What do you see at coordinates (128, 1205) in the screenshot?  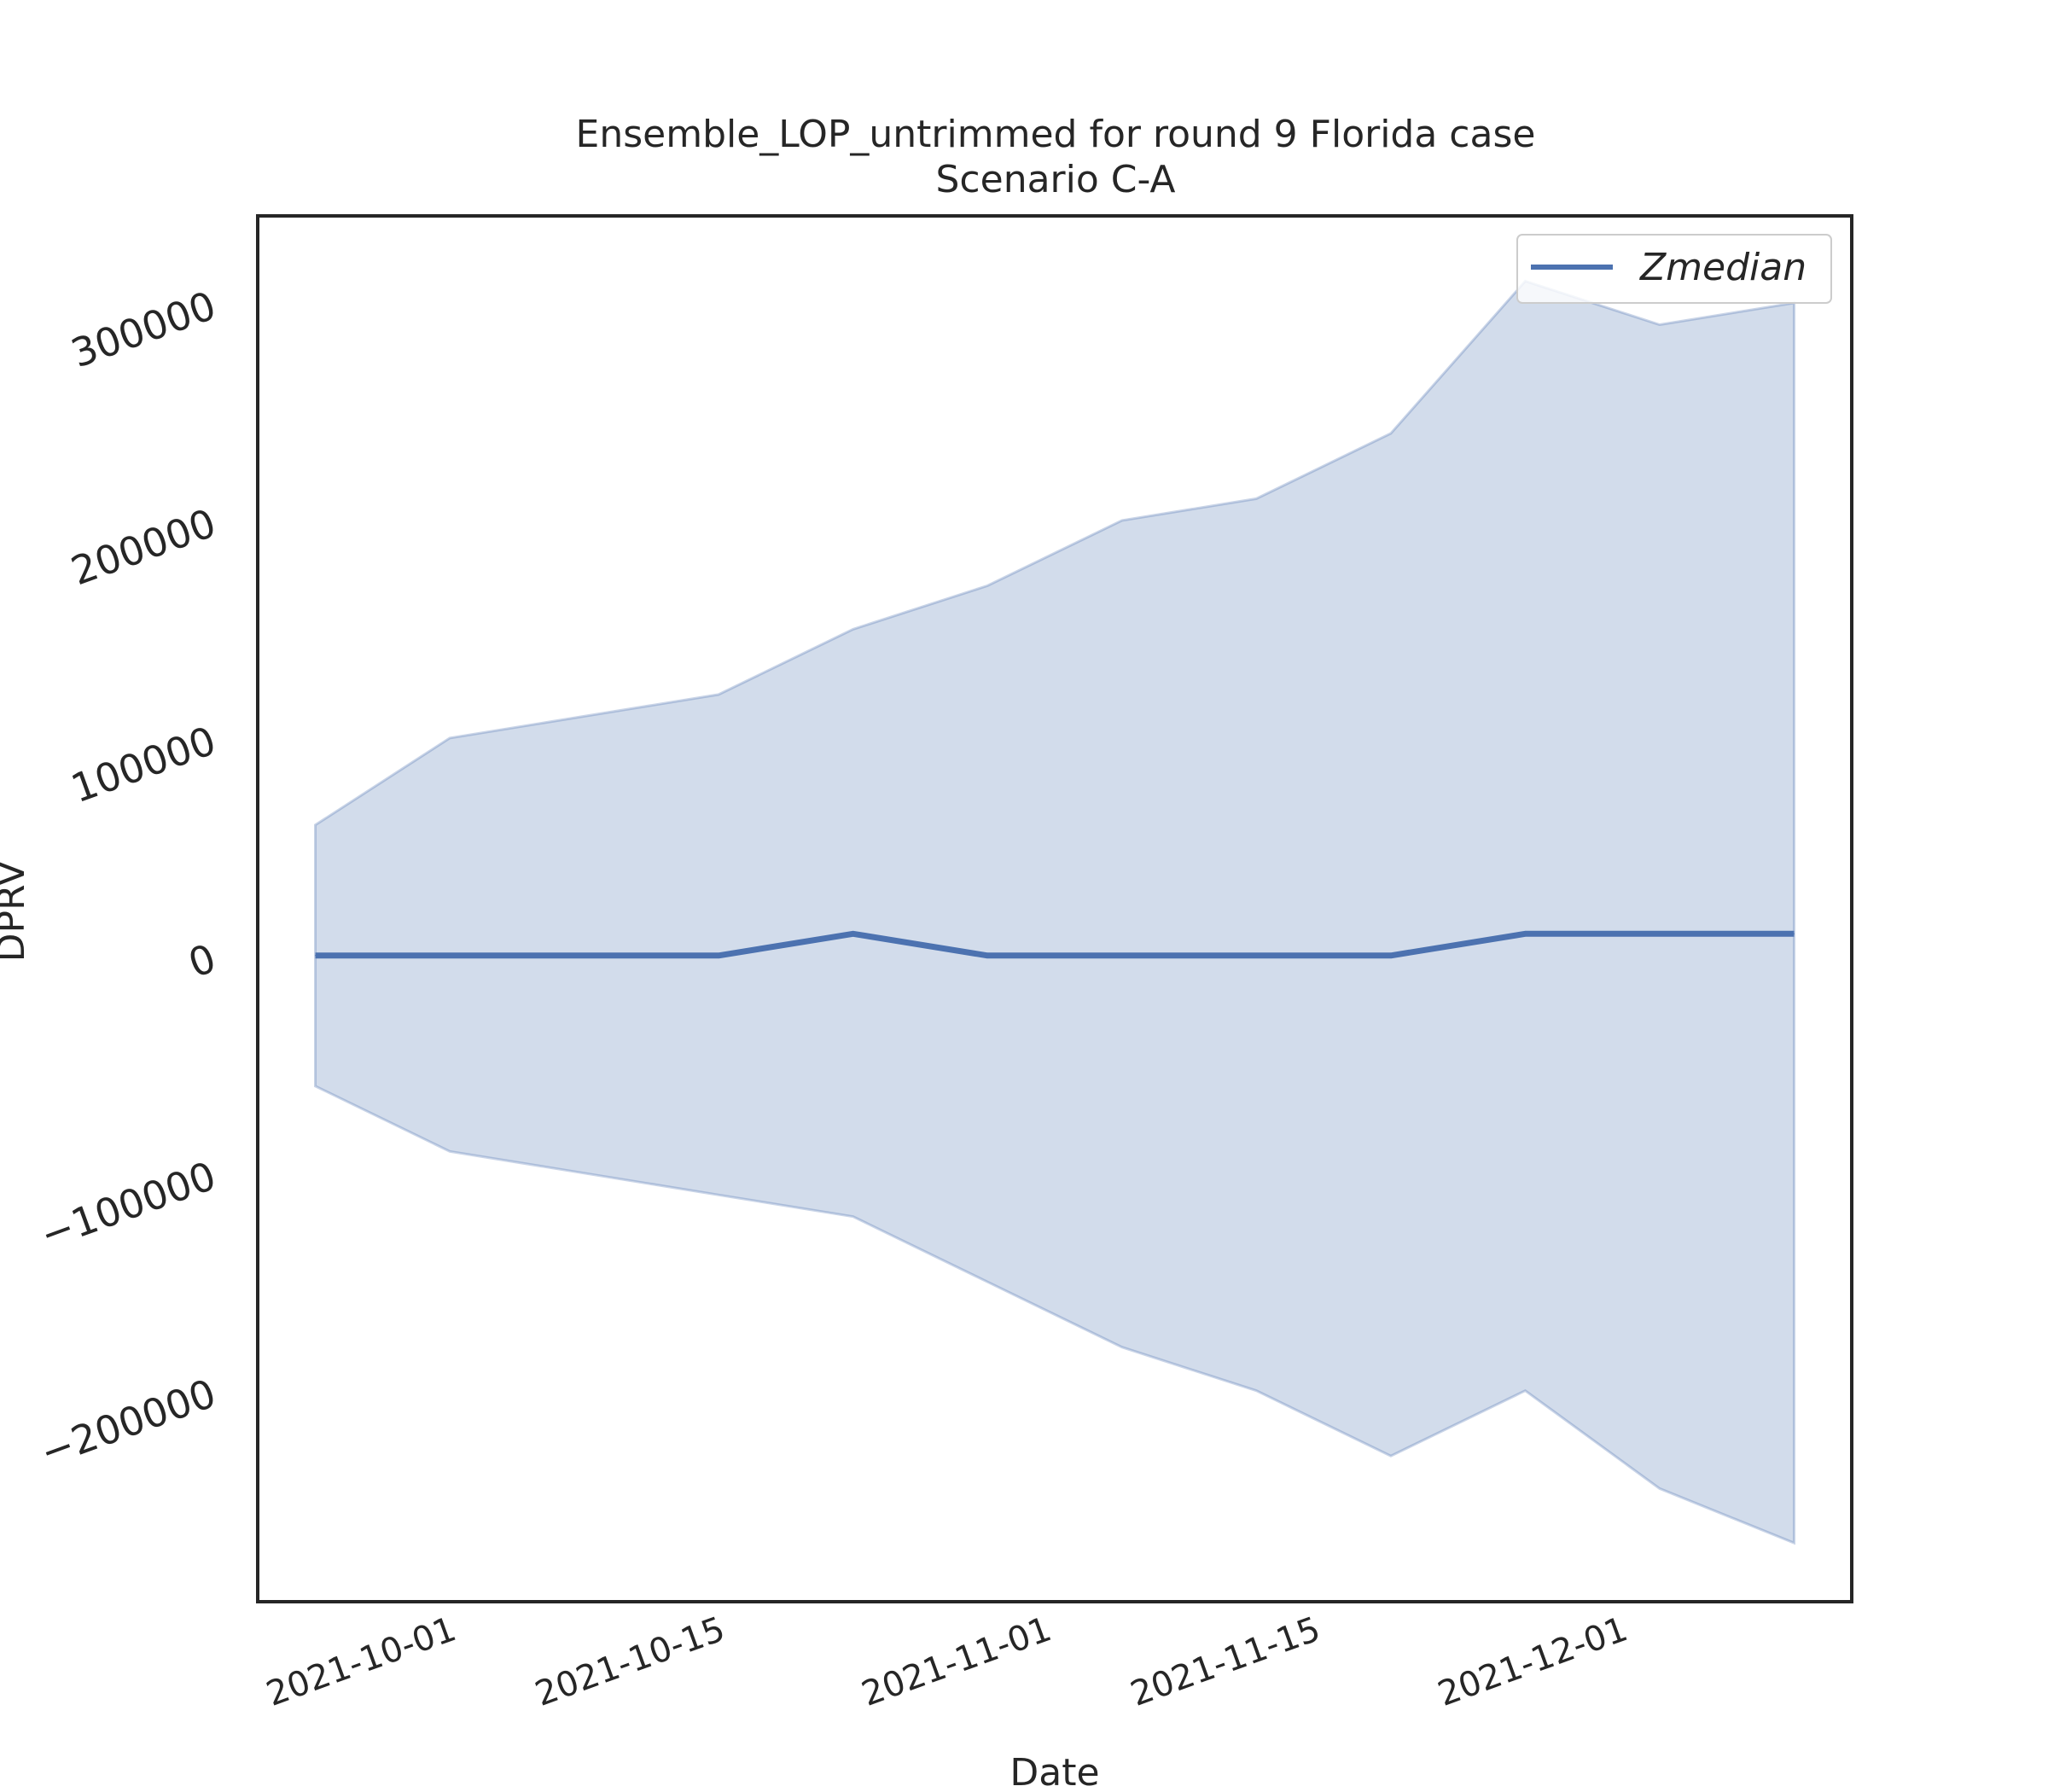 I see `y-tick-label: −100000` at bounding box center [128, 1205].